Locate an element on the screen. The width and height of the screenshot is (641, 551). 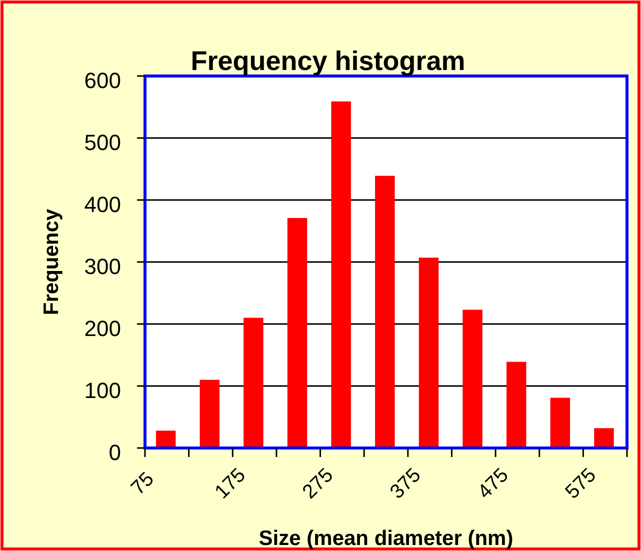
y-tick-label: 200 is located at coordinates (102, 328).